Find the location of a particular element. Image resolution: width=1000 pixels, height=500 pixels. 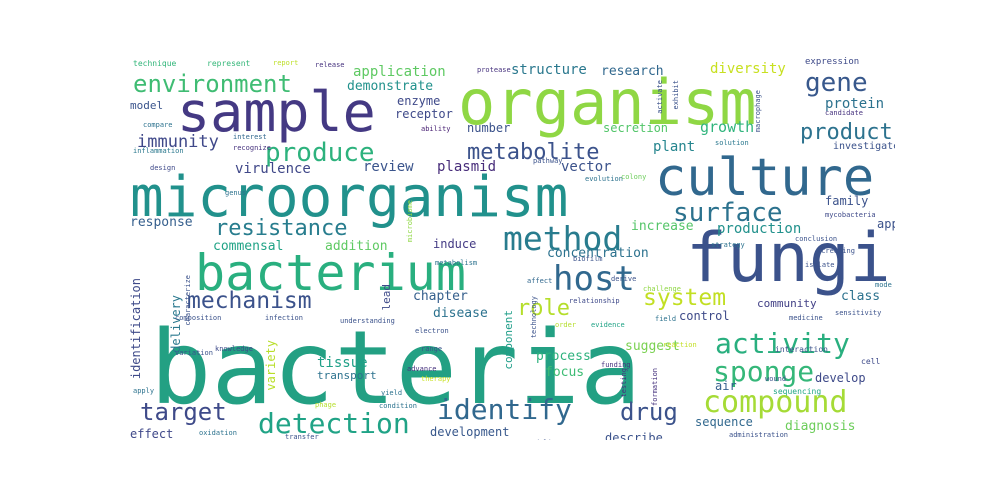

cloud-word: derive is located at coordinates (624, 279).